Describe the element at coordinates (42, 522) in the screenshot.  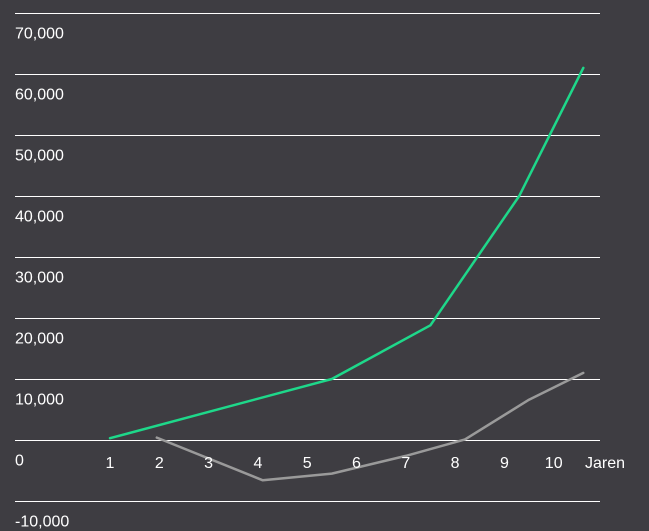
I see `y-tick-label: -10,000` at that location.